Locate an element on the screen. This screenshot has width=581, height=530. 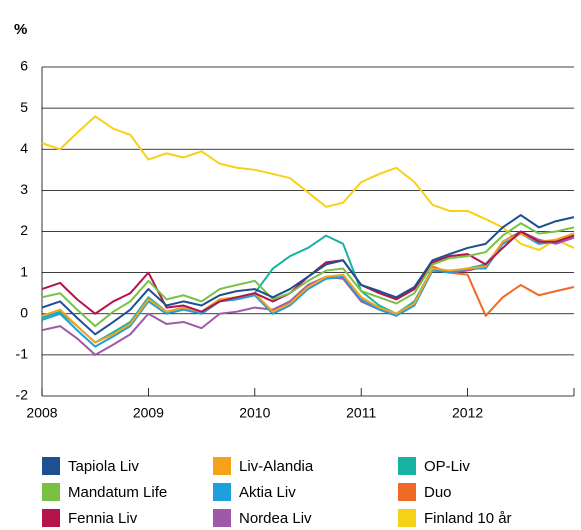
legend-label: Mandatum Life is located at coordinates (117, 492).